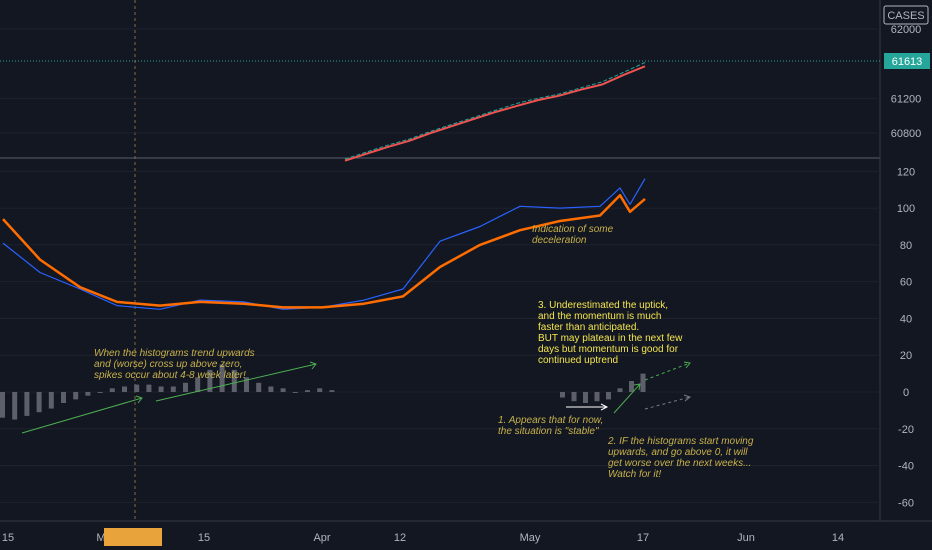 The height and width of the screenshot is (550, 932). I want to click on annotation-watch: Watch for it!, so click(634, 474).